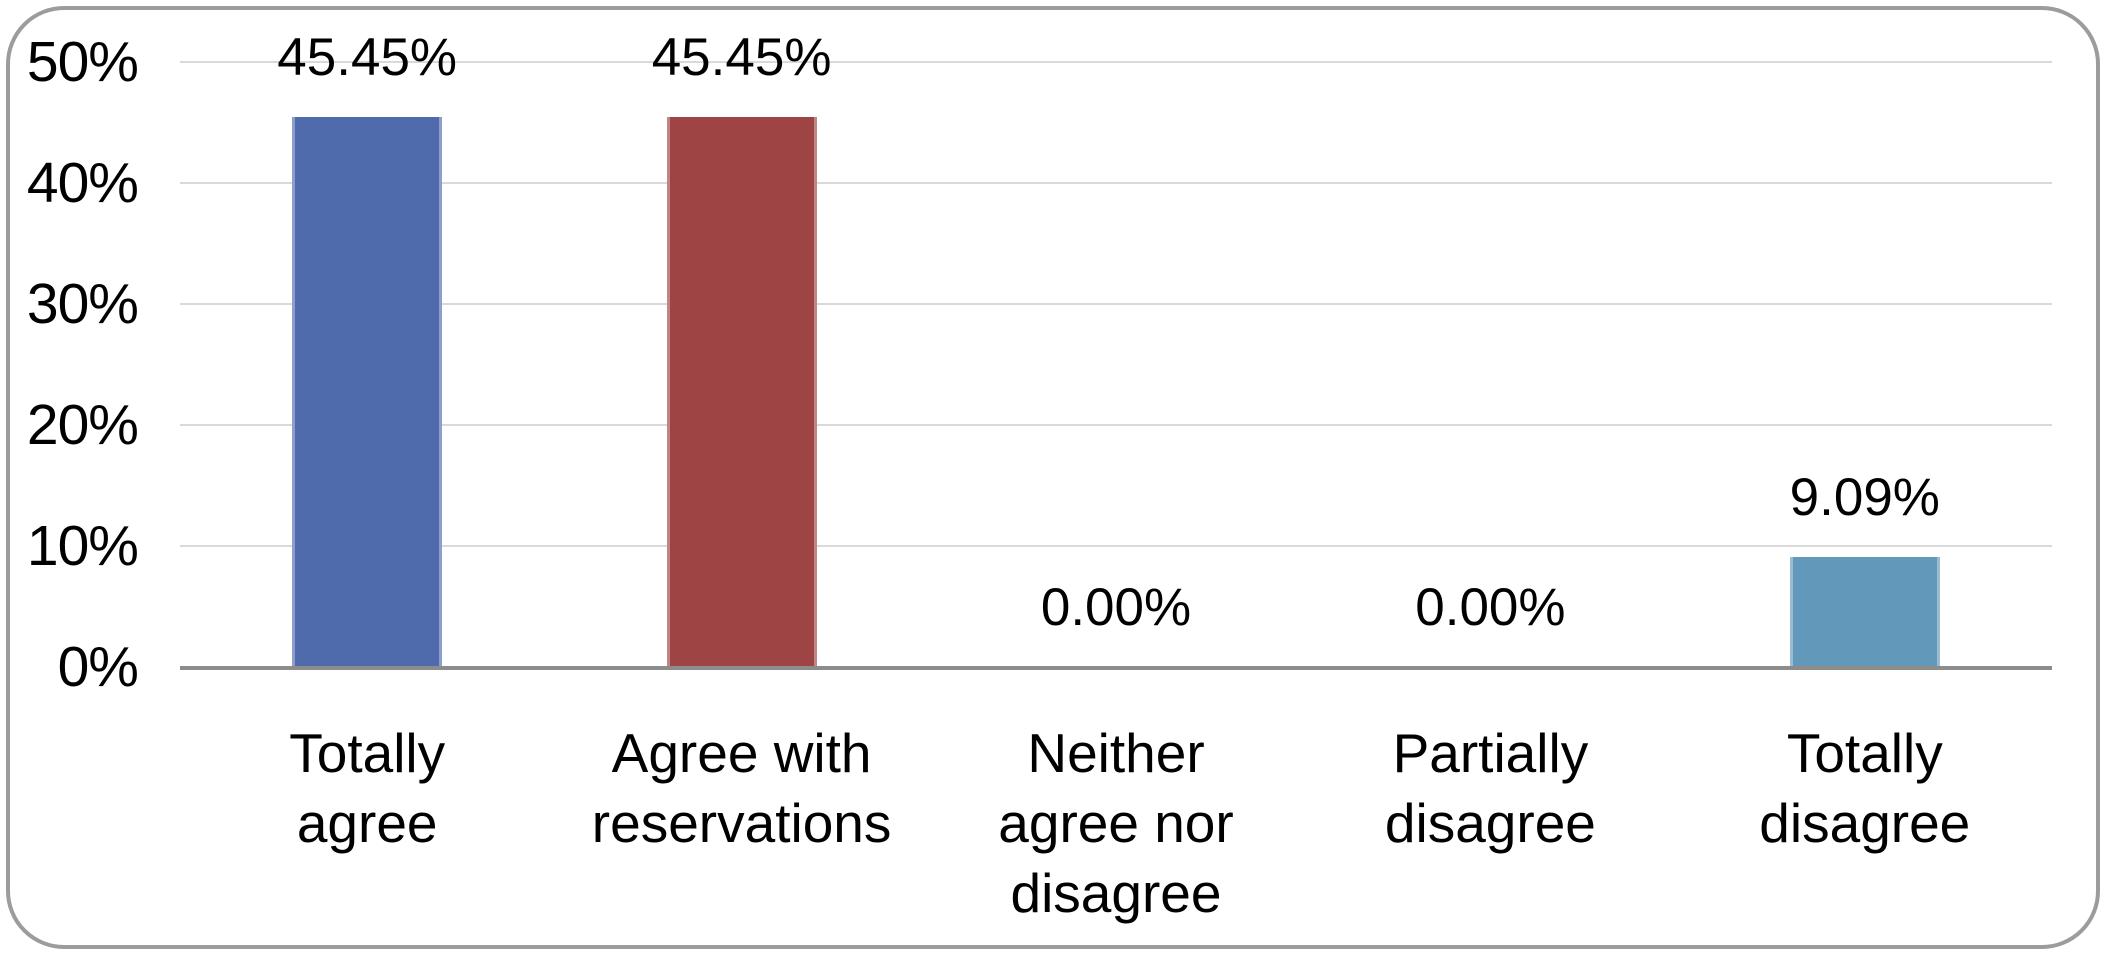 The width and height of the screenshot is (2106, 955). I want to click on x-axis-label: Partially disagree, so click(1490, 788).